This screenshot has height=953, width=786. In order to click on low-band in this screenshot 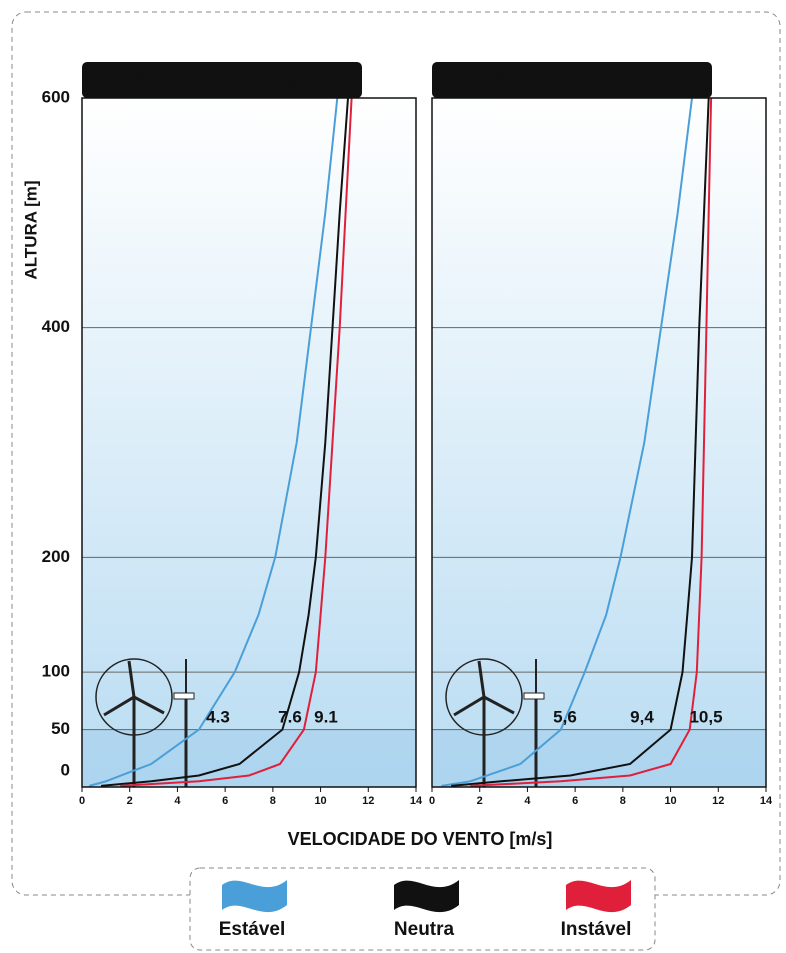, I will do `click(249, 758)`.